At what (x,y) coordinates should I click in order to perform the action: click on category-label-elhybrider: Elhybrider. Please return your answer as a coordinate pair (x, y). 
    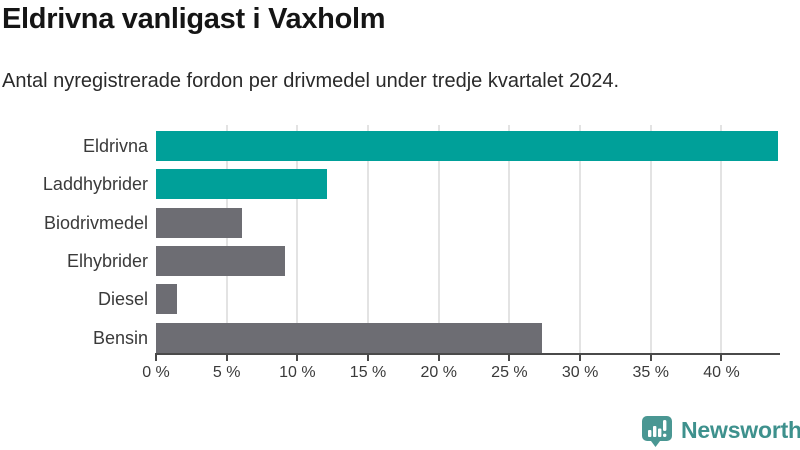
    Looking at the image, I should click on (107, 260).